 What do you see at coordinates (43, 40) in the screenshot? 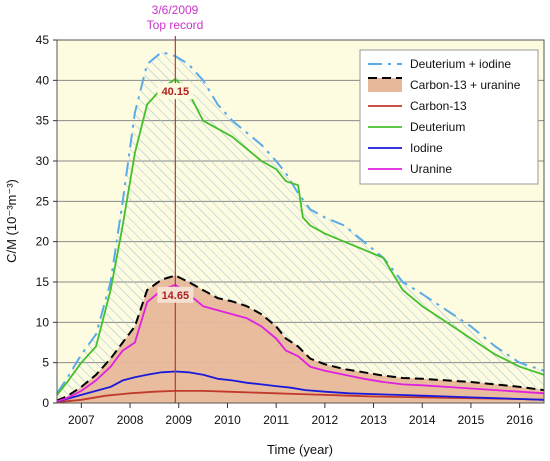
I see `y-tick-label-45: 45` at bounding box center [43, 40].